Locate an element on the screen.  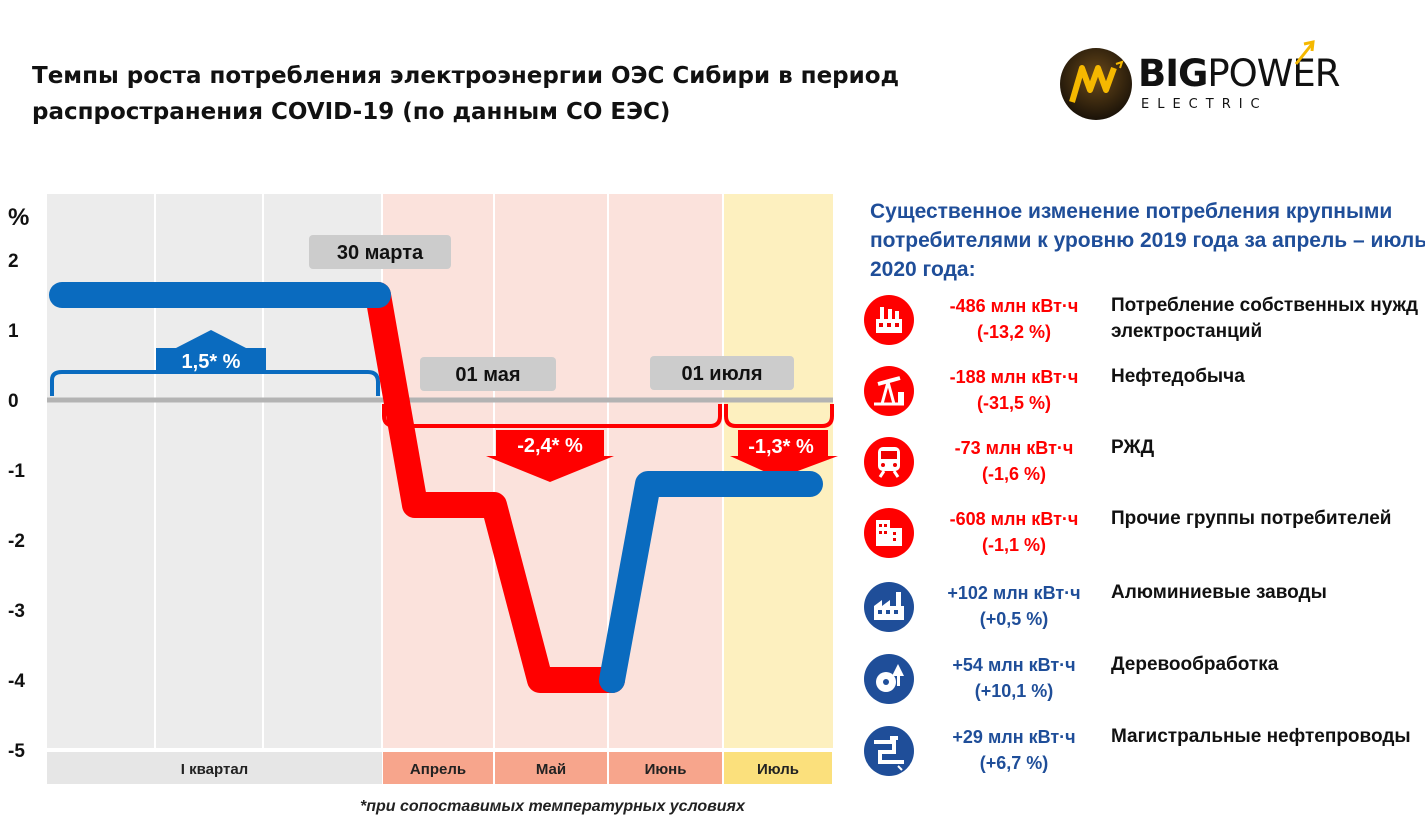
category-label: Июль is located at coordinates (778, 769).